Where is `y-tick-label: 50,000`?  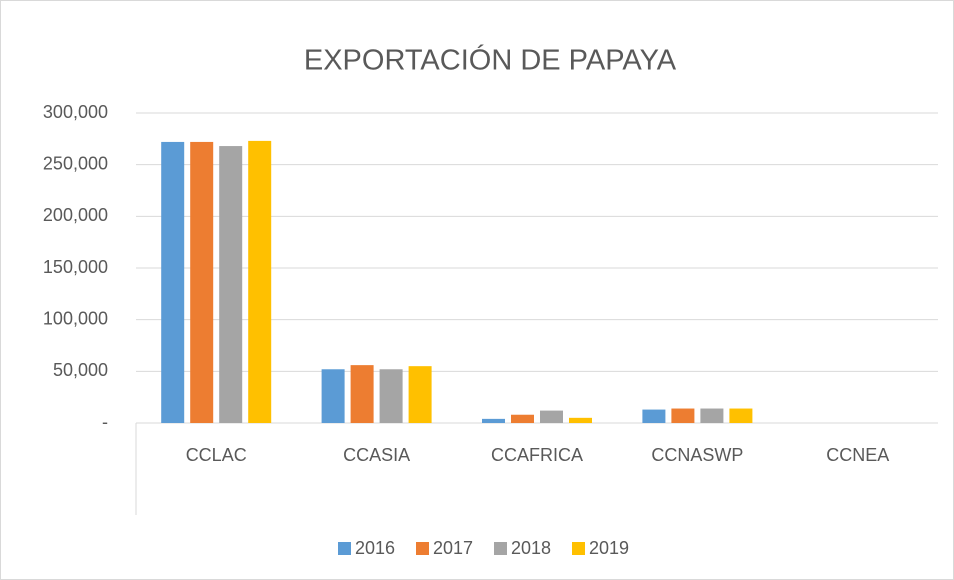
y-tick-label: 50,000 is located at coordinates (80, 370).